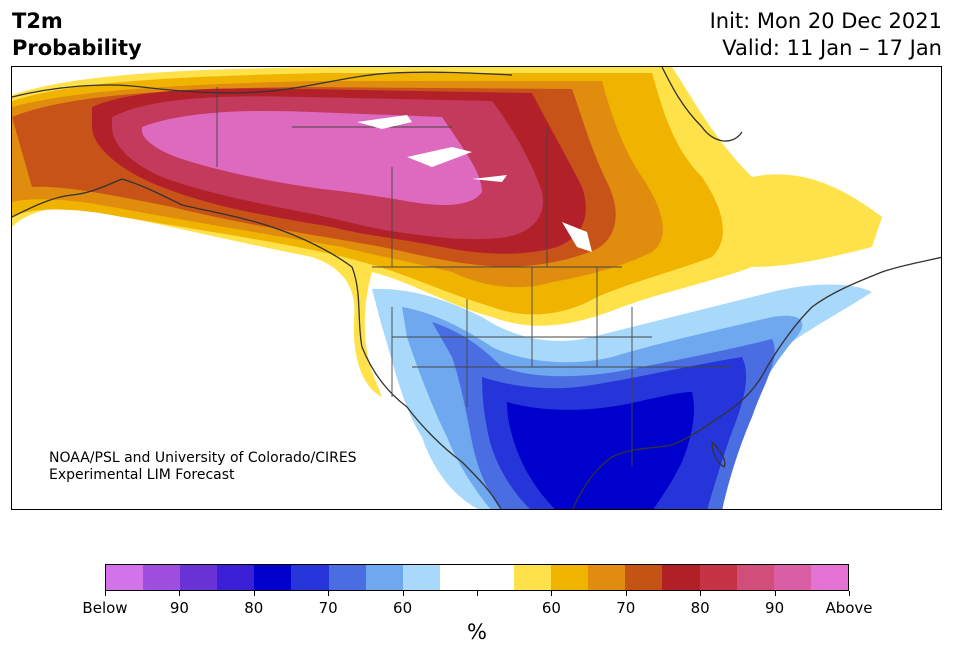 The width and height of the screenshot is (953, 657). What do you see at coordinates (312, 157) in the screenshot?
I see `warm-region-pink` at bounding box center [312, 157].